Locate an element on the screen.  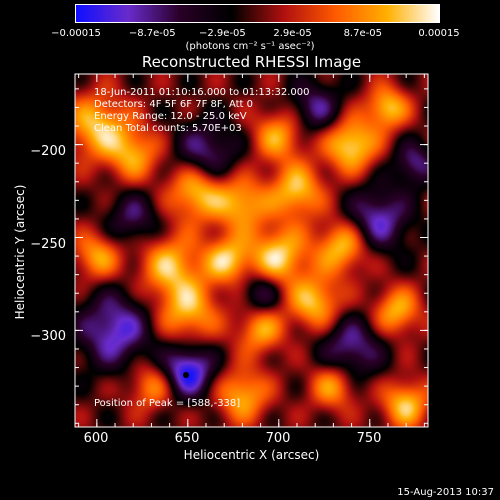
annotation-peak-position: Position of Peak = [588,-338] is located at coordinates (167, 403).